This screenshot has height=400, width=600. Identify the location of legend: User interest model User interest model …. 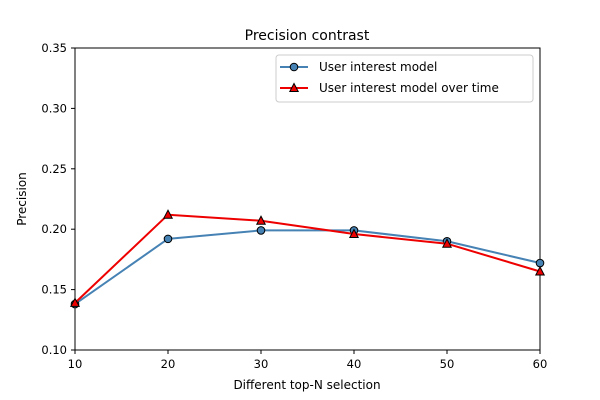
(404, 78).